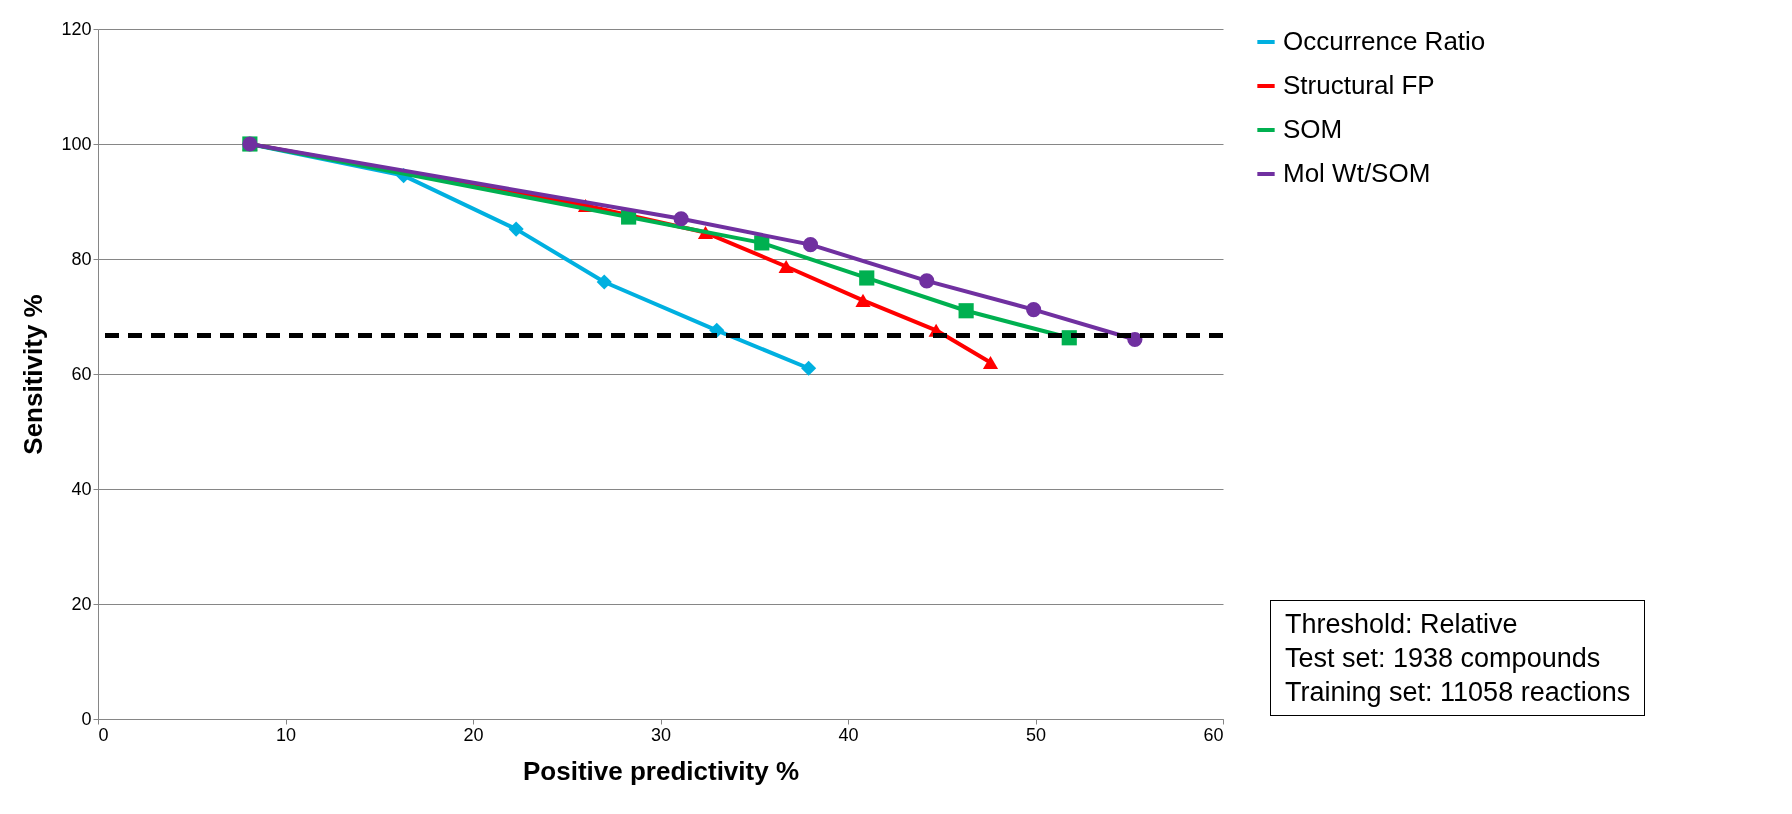 This screenshot has height=814, width=1792. Describe the element at coordinates (1036, 734) in the screenshot. I see `x-tick-label: 50` at that location.